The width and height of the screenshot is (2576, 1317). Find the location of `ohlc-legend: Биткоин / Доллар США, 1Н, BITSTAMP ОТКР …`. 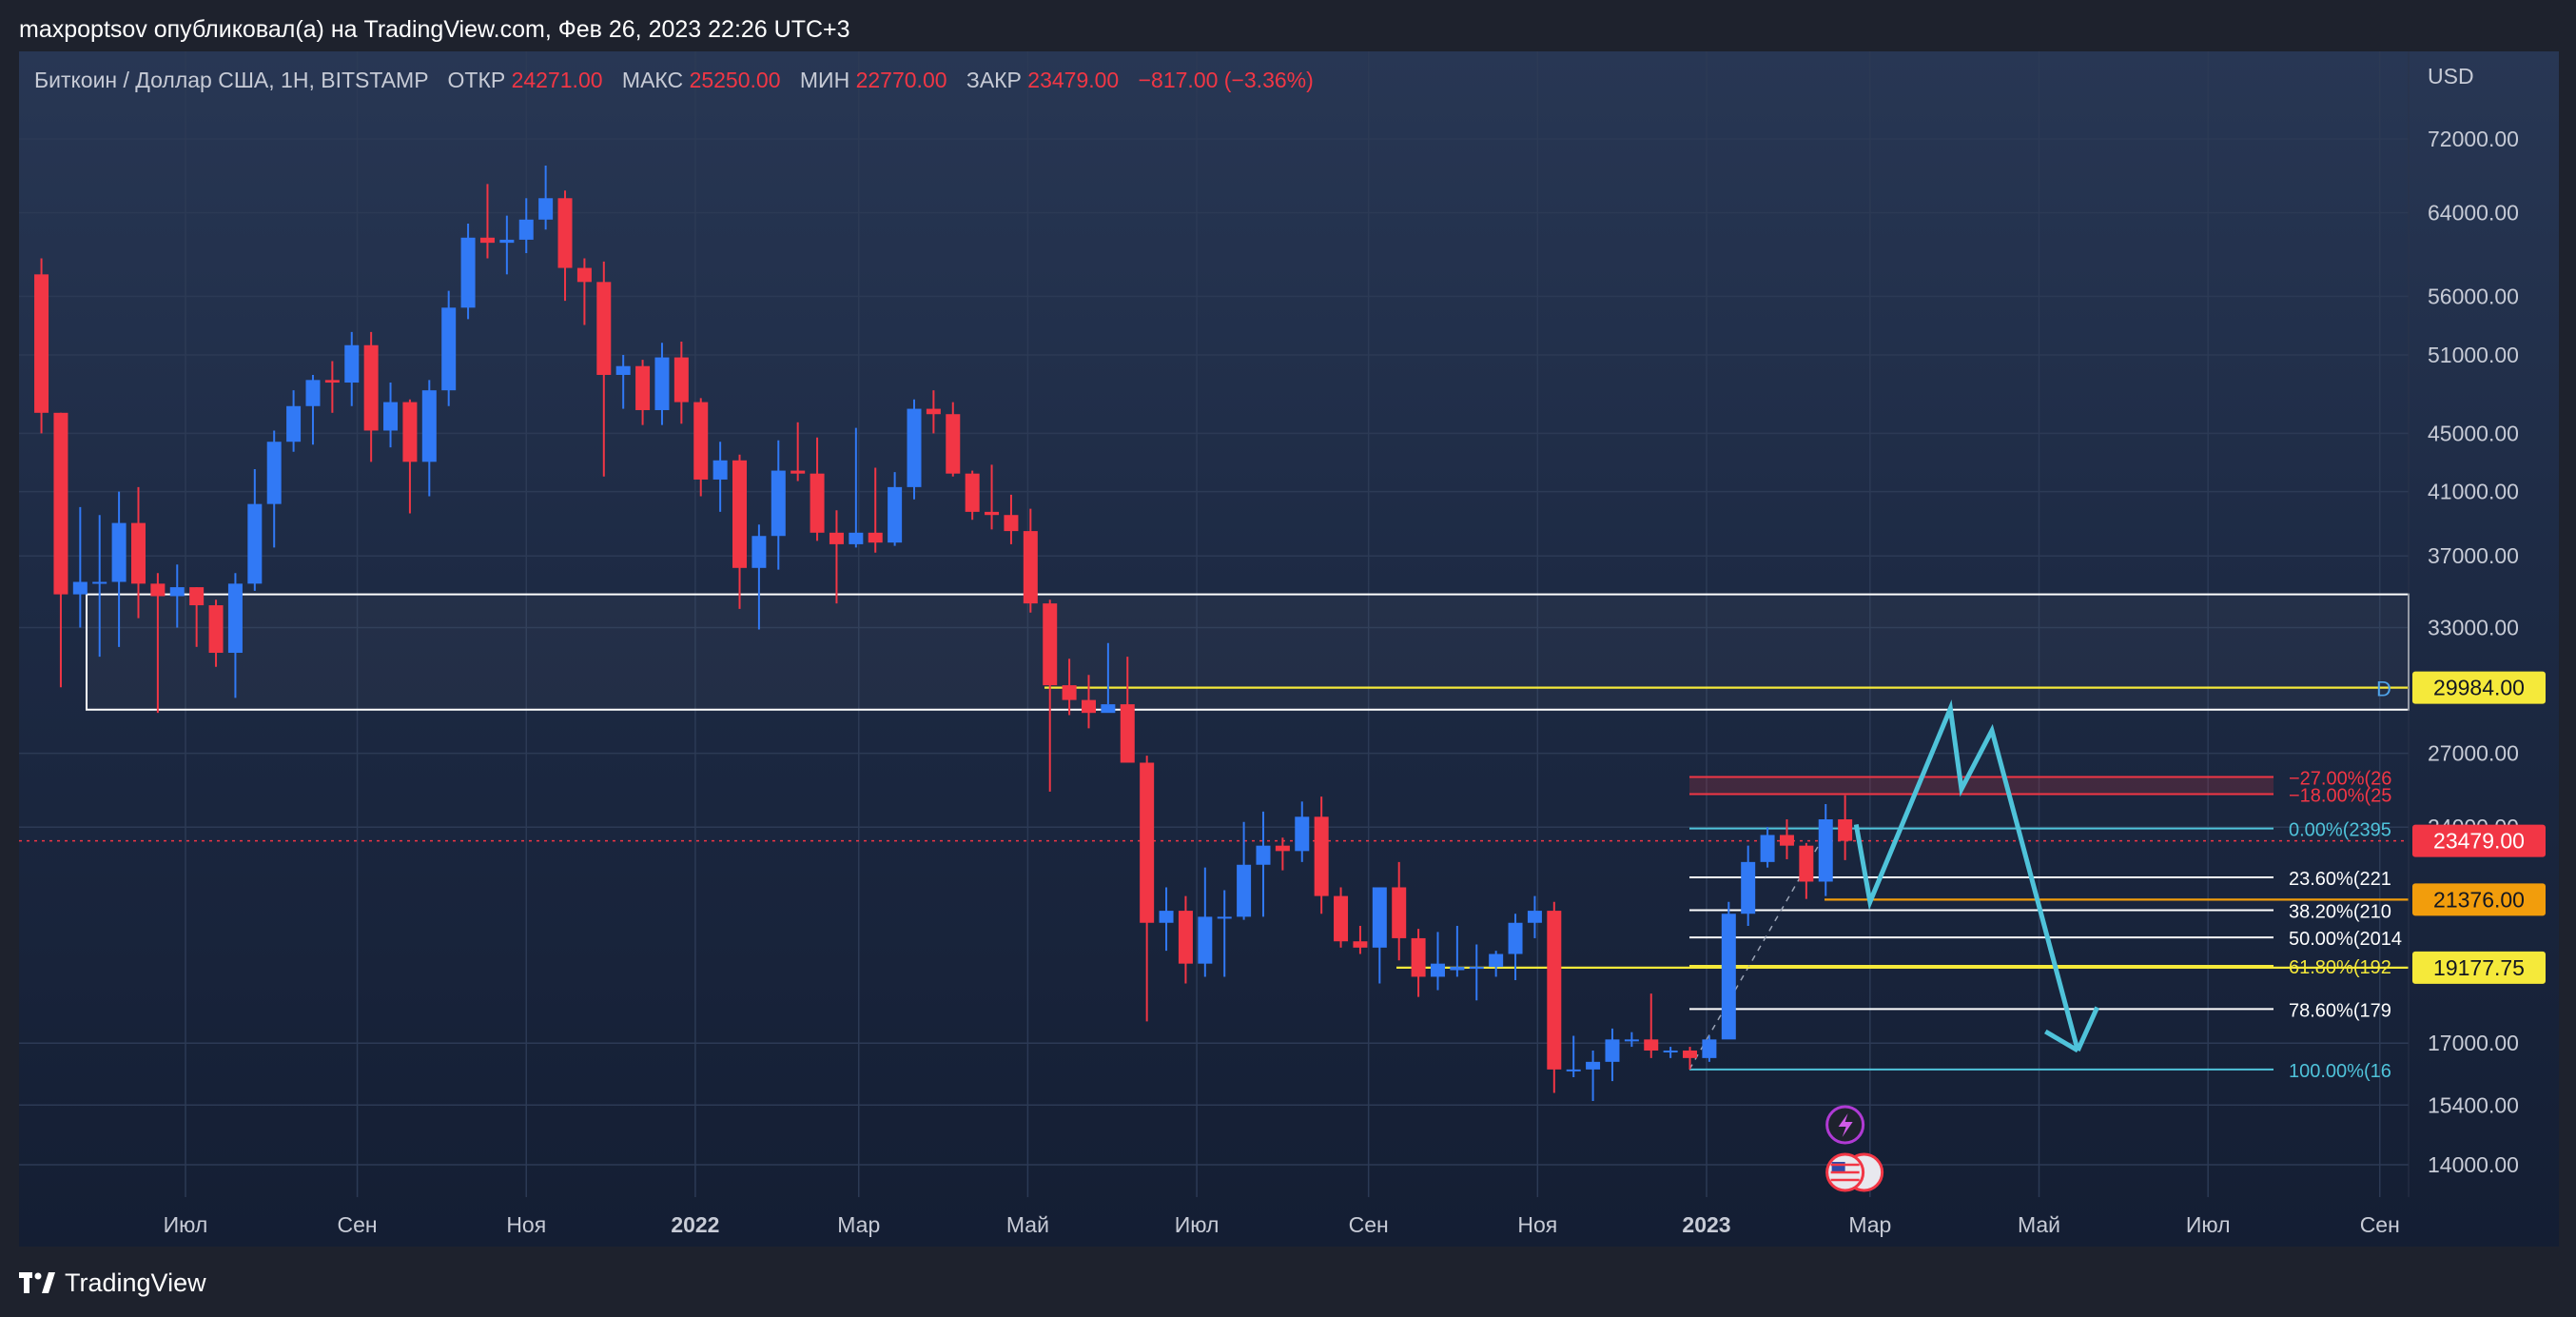

ohlc-legend: Биткоин / Доллар США, 1Н, BITSTAMP ОТКР … is located at coordinates (1254, 78).